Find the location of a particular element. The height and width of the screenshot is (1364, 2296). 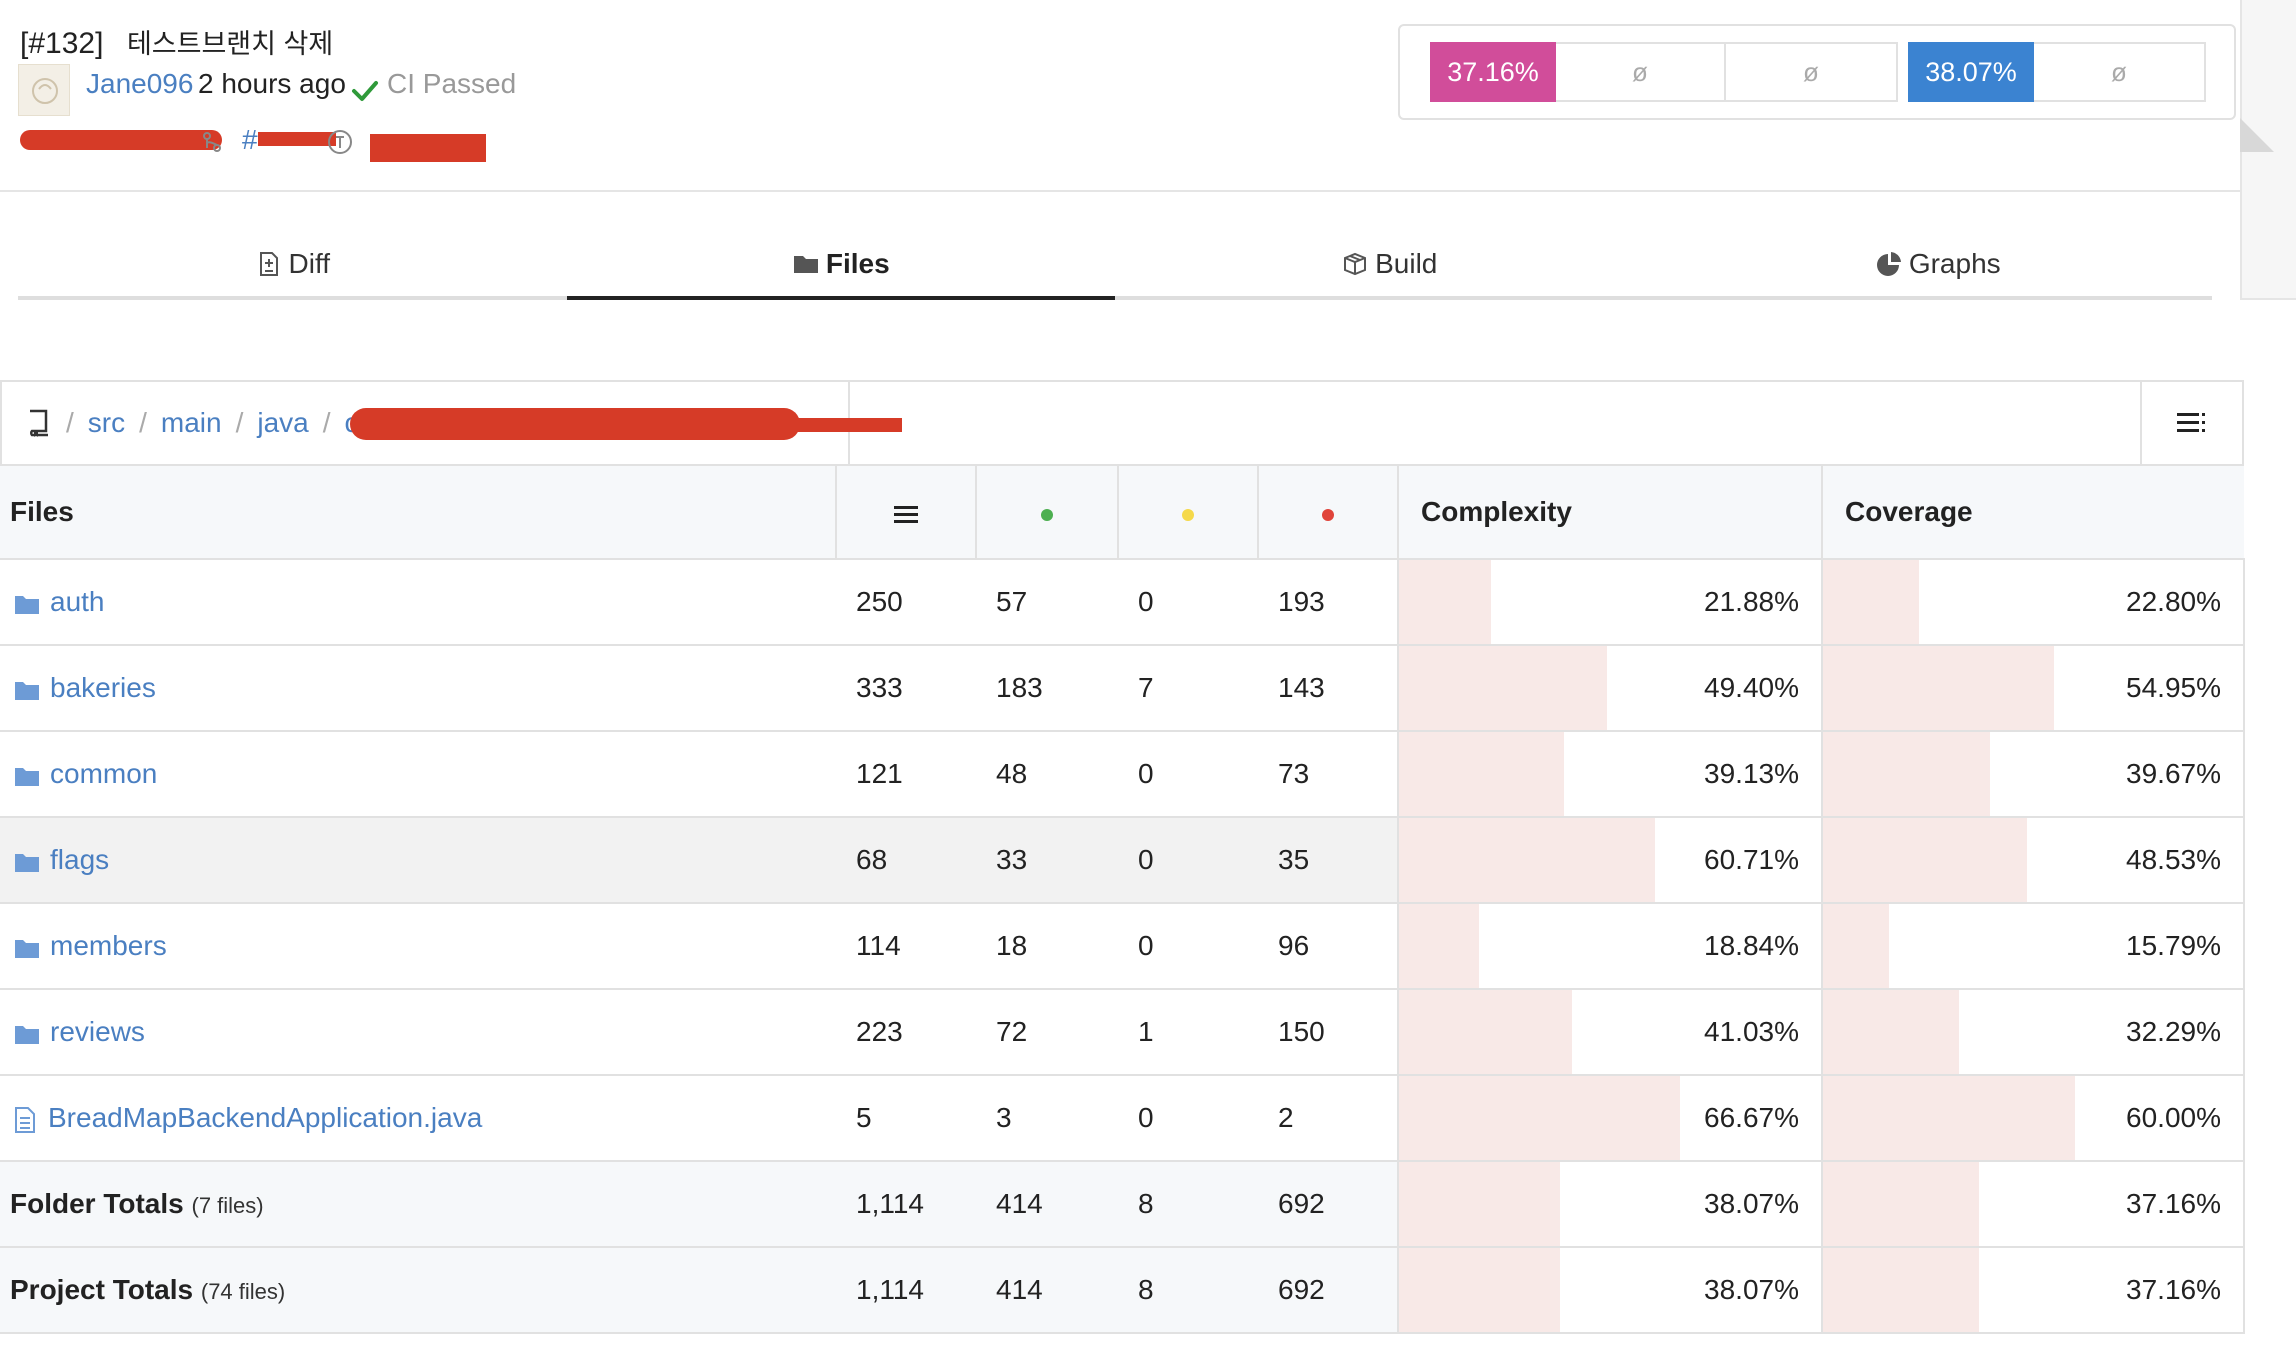

complexity-cell: 41.03% is located at coordinates (1609, 1032).